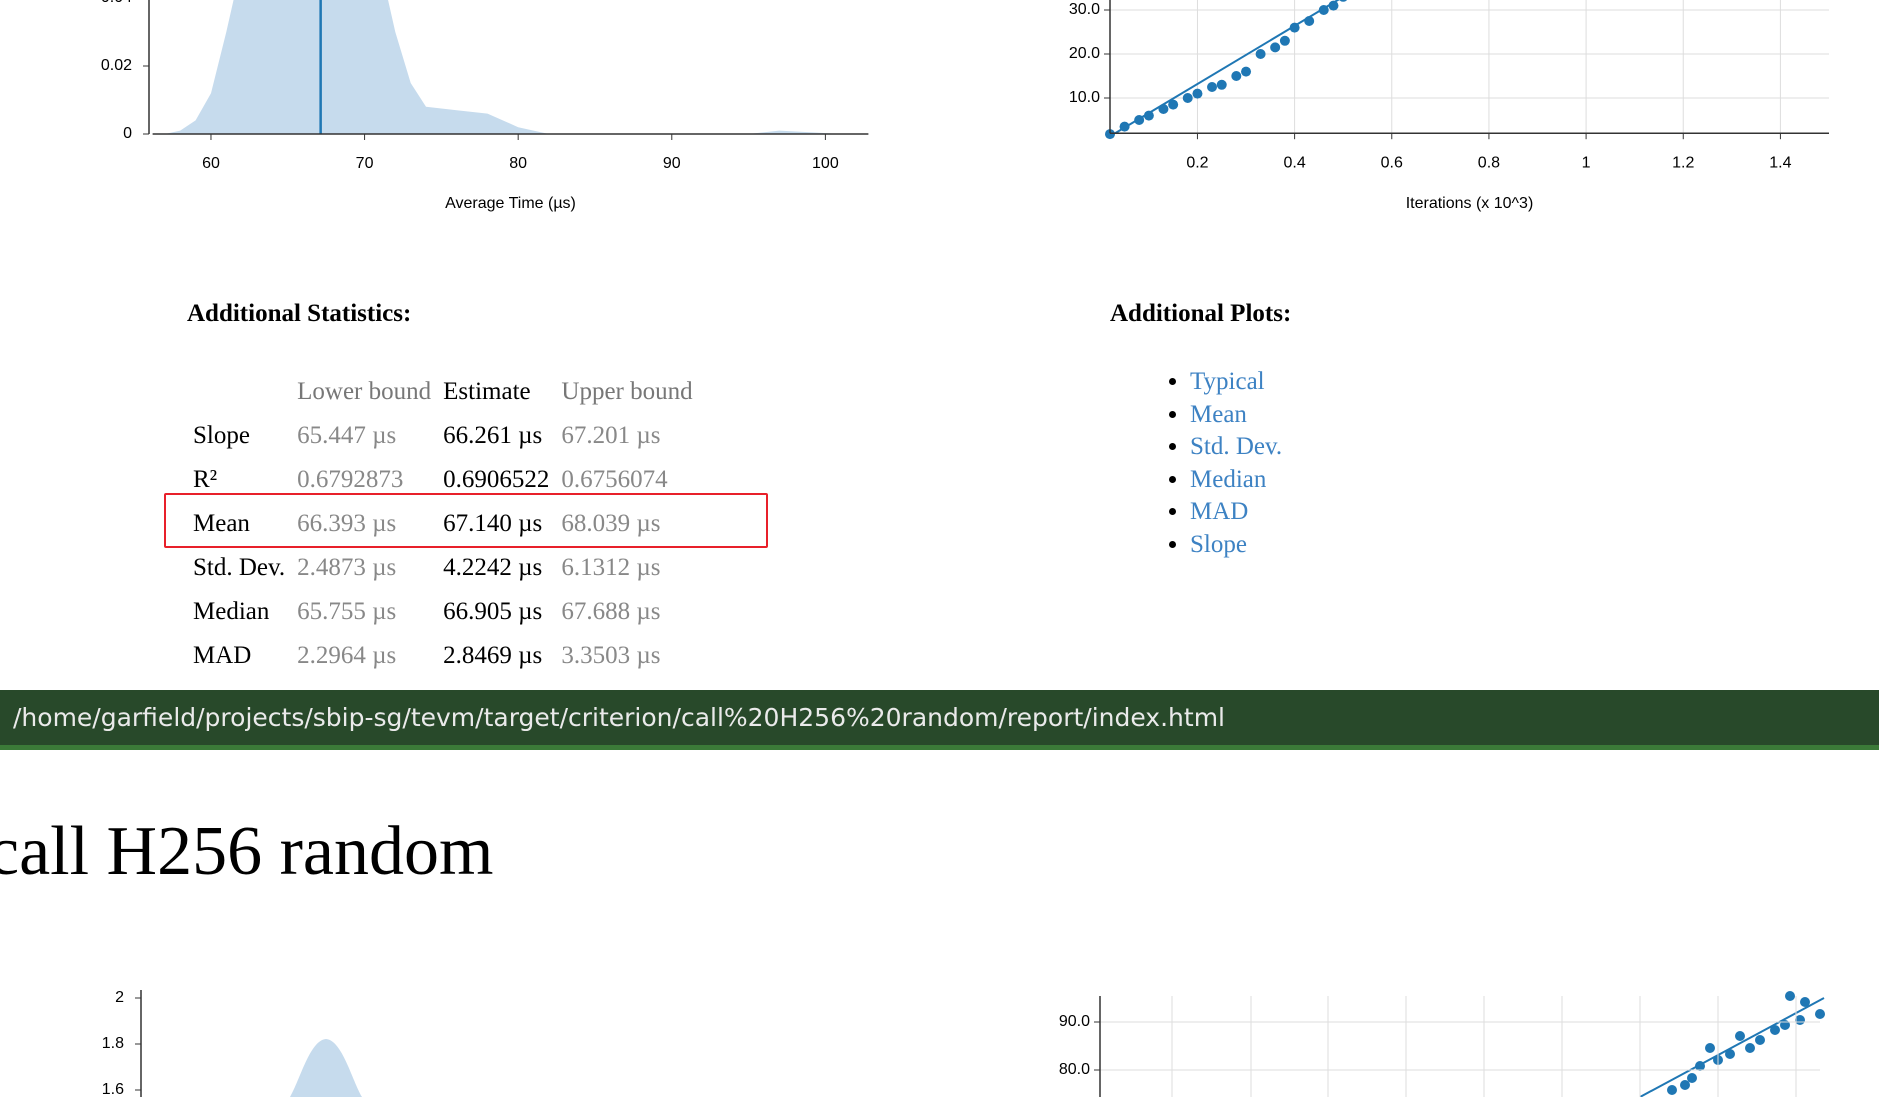  Describe the element at coordinates (672, 163) in the screenshot. I see `x-tick-label: 90` at that location.